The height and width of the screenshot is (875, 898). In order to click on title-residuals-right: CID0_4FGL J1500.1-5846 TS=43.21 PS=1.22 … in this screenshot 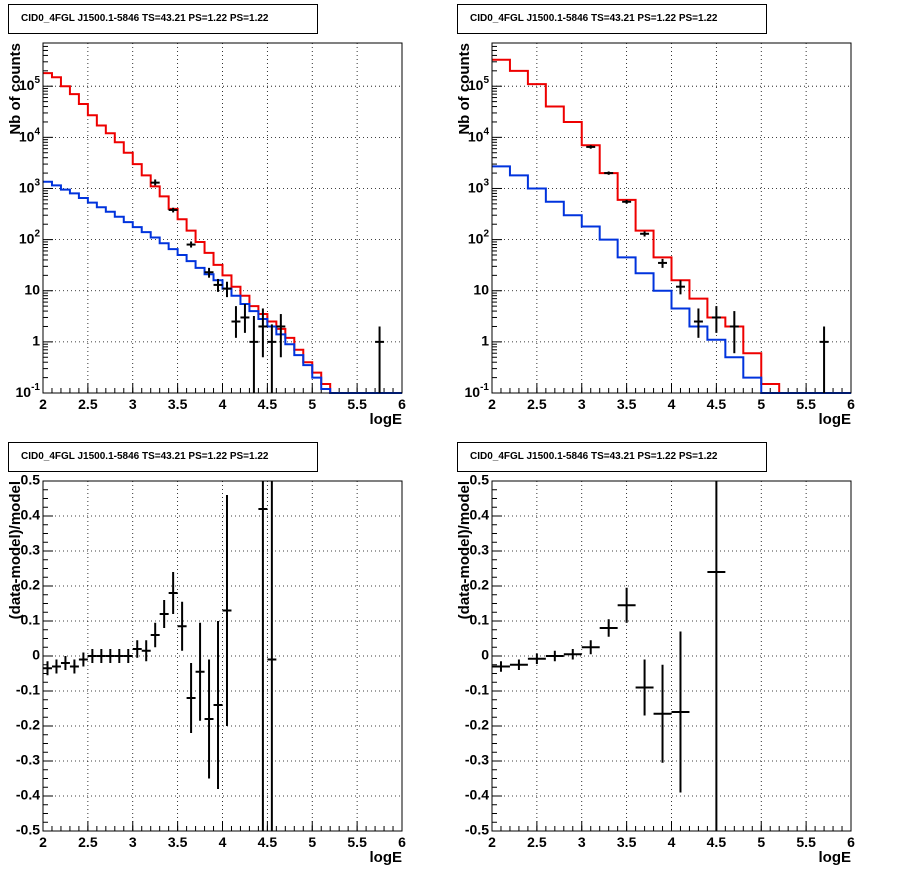, I will do `click(612, 457)`.